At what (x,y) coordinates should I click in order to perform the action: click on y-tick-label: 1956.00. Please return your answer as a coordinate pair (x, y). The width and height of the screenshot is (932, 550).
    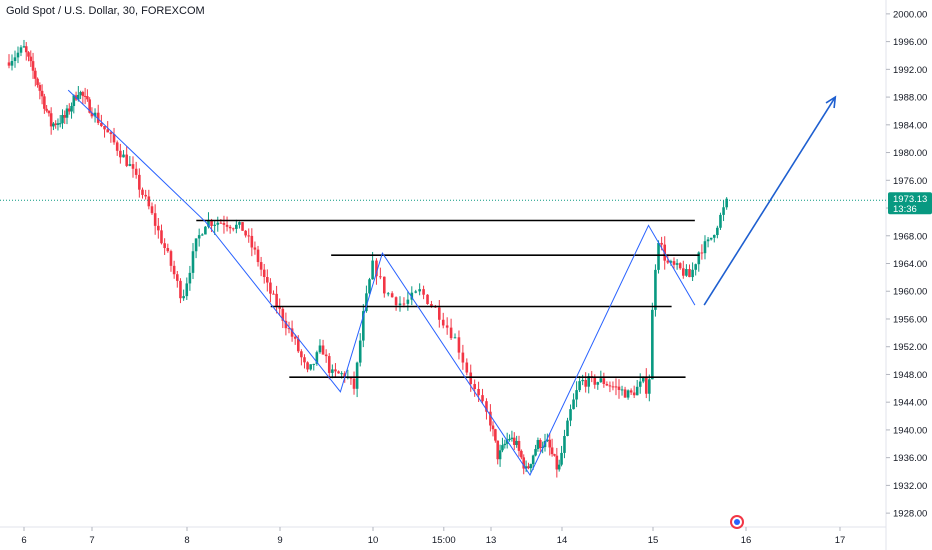
    Looking at the image, I should click on (910, 319).